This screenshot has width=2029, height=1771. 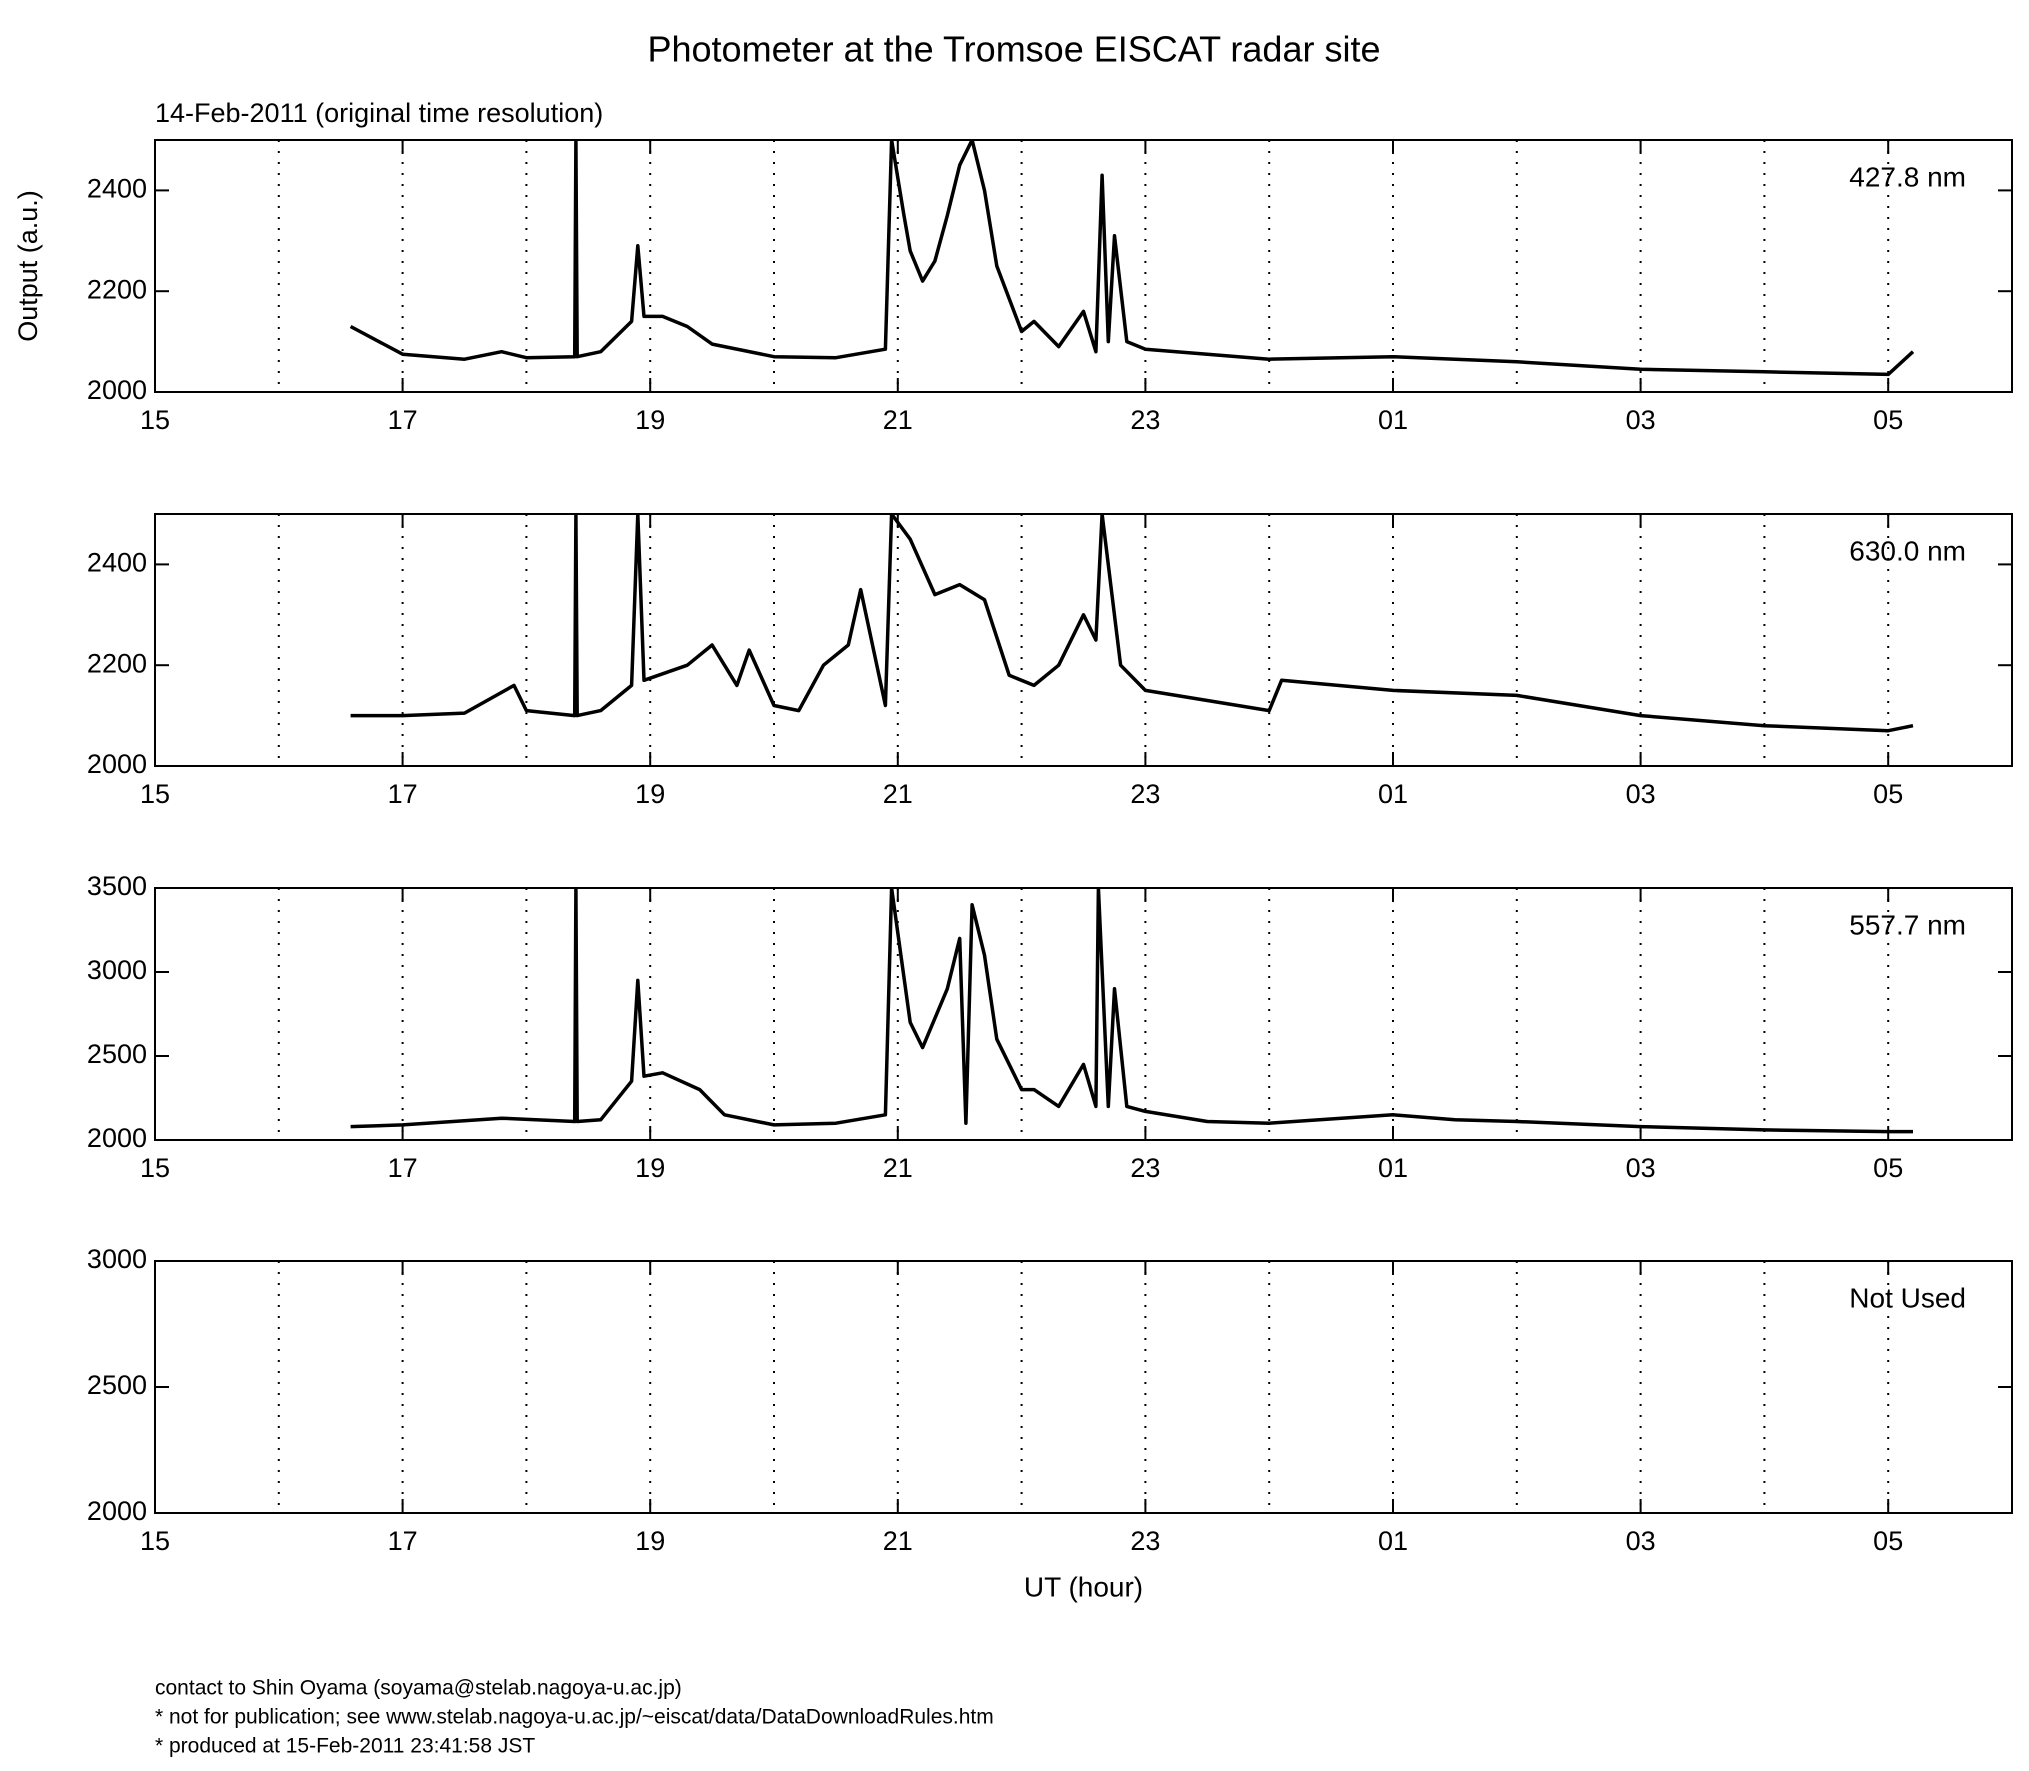 What do you see at coordinates (1907, 176) in the screenshot?
I see `panel-label: 427.8 nm` at bounding box center [1907, 176].